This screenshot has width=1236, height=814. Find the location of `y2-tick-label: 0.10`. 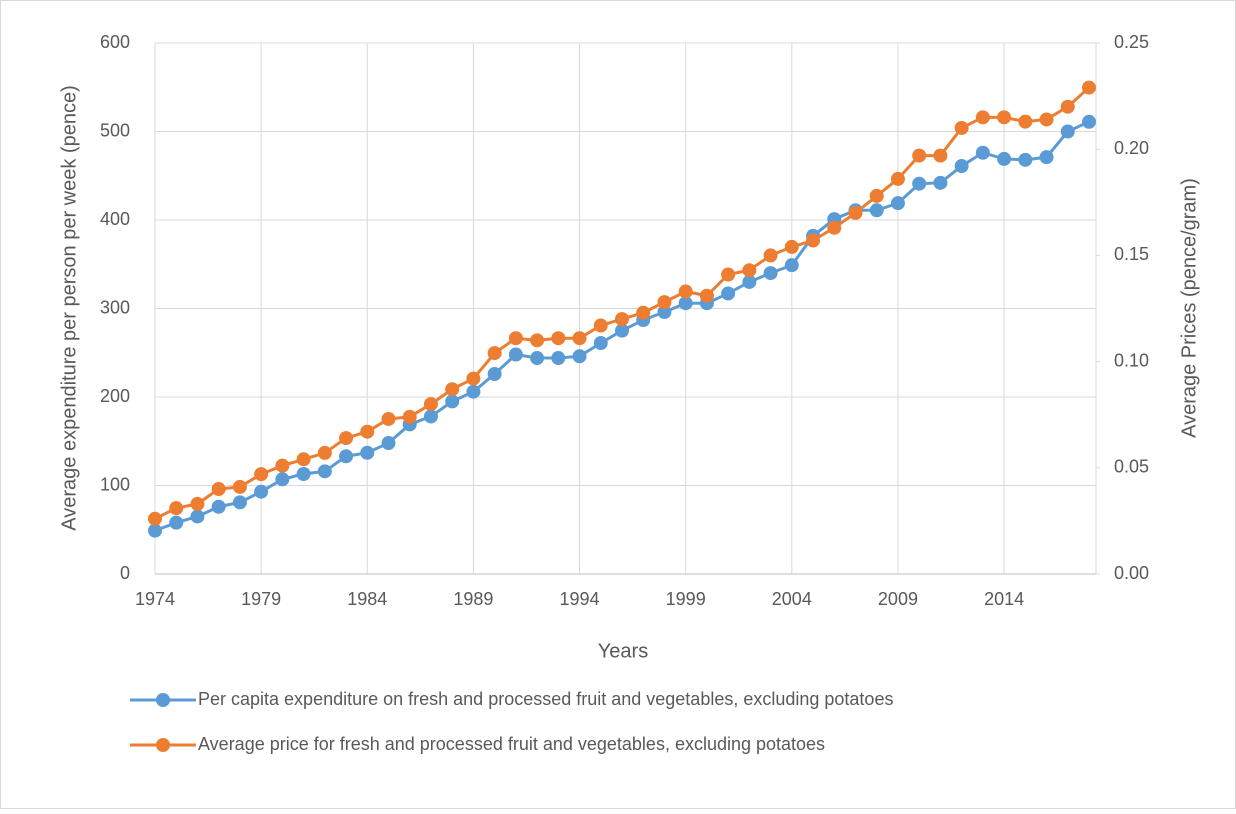

y2-tick-label: 0.10 is located at coordinates (1131, 360).